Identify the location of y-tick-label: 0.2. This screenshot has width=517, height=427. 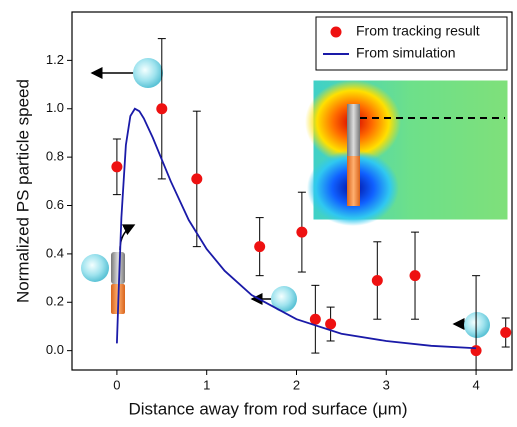
(55, 301).